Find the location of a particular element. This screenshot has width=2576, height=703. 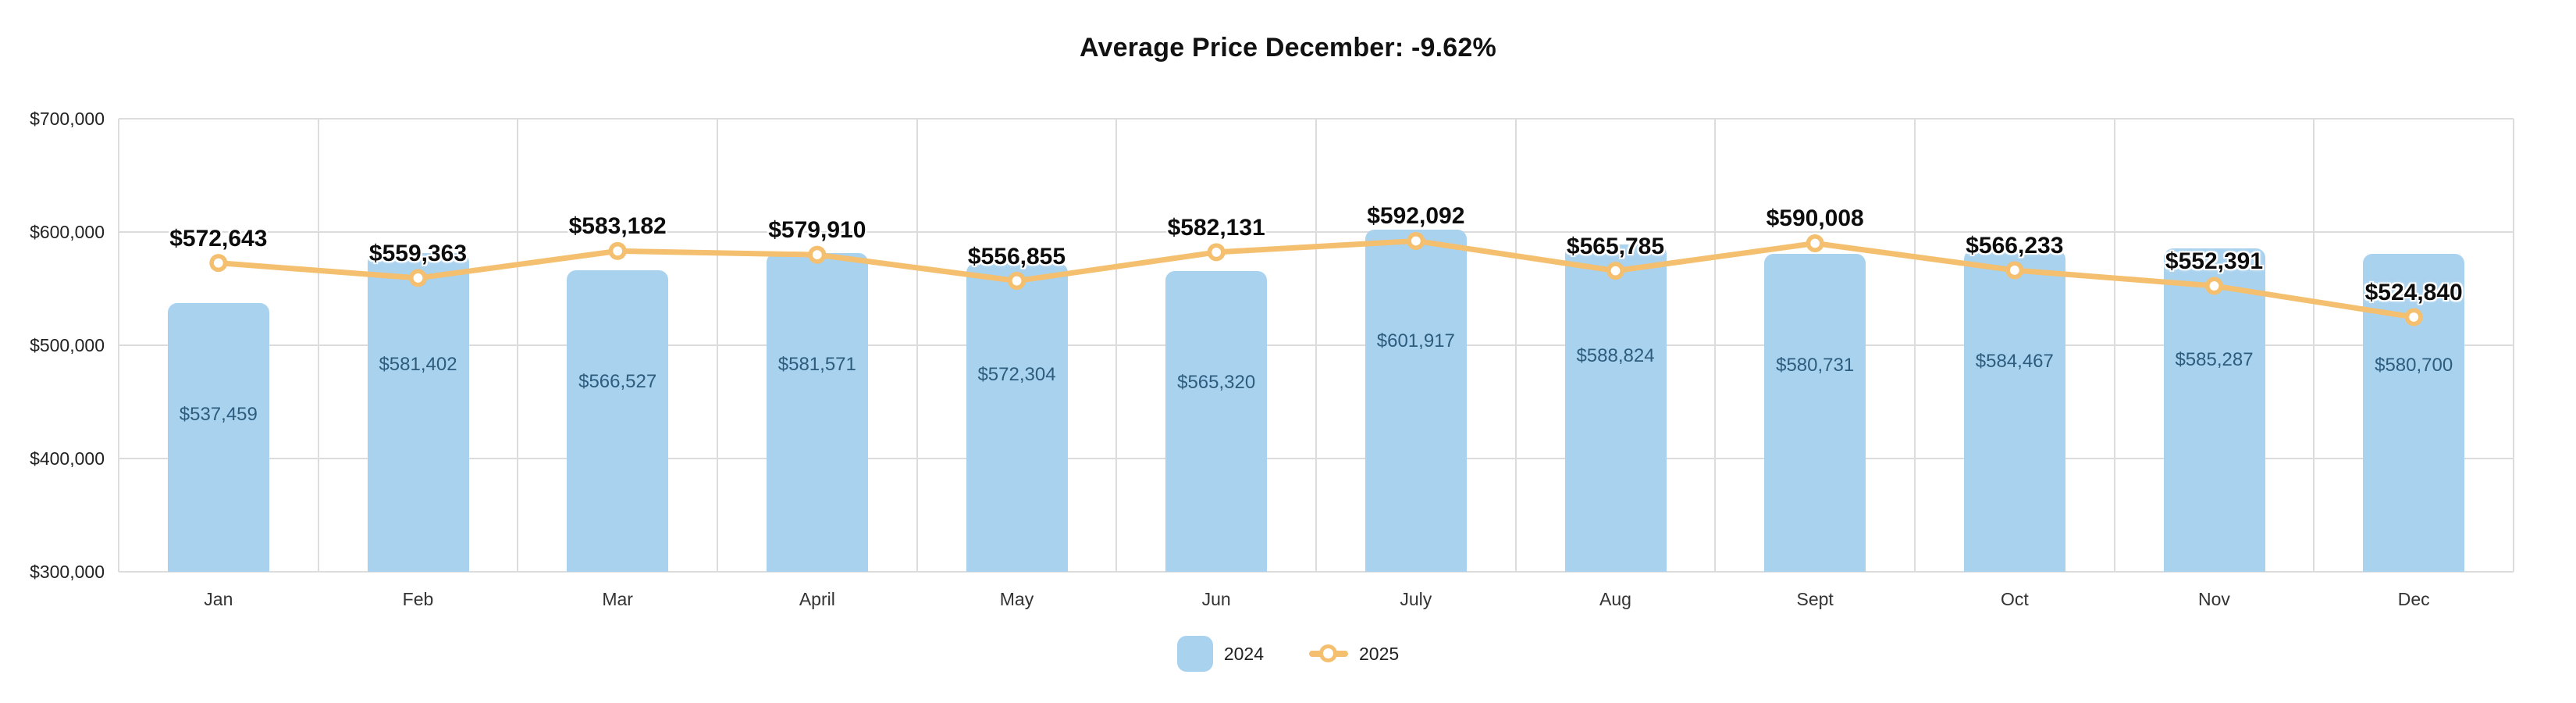

bar-2024-Nov is located at coordinates (2214, 410).